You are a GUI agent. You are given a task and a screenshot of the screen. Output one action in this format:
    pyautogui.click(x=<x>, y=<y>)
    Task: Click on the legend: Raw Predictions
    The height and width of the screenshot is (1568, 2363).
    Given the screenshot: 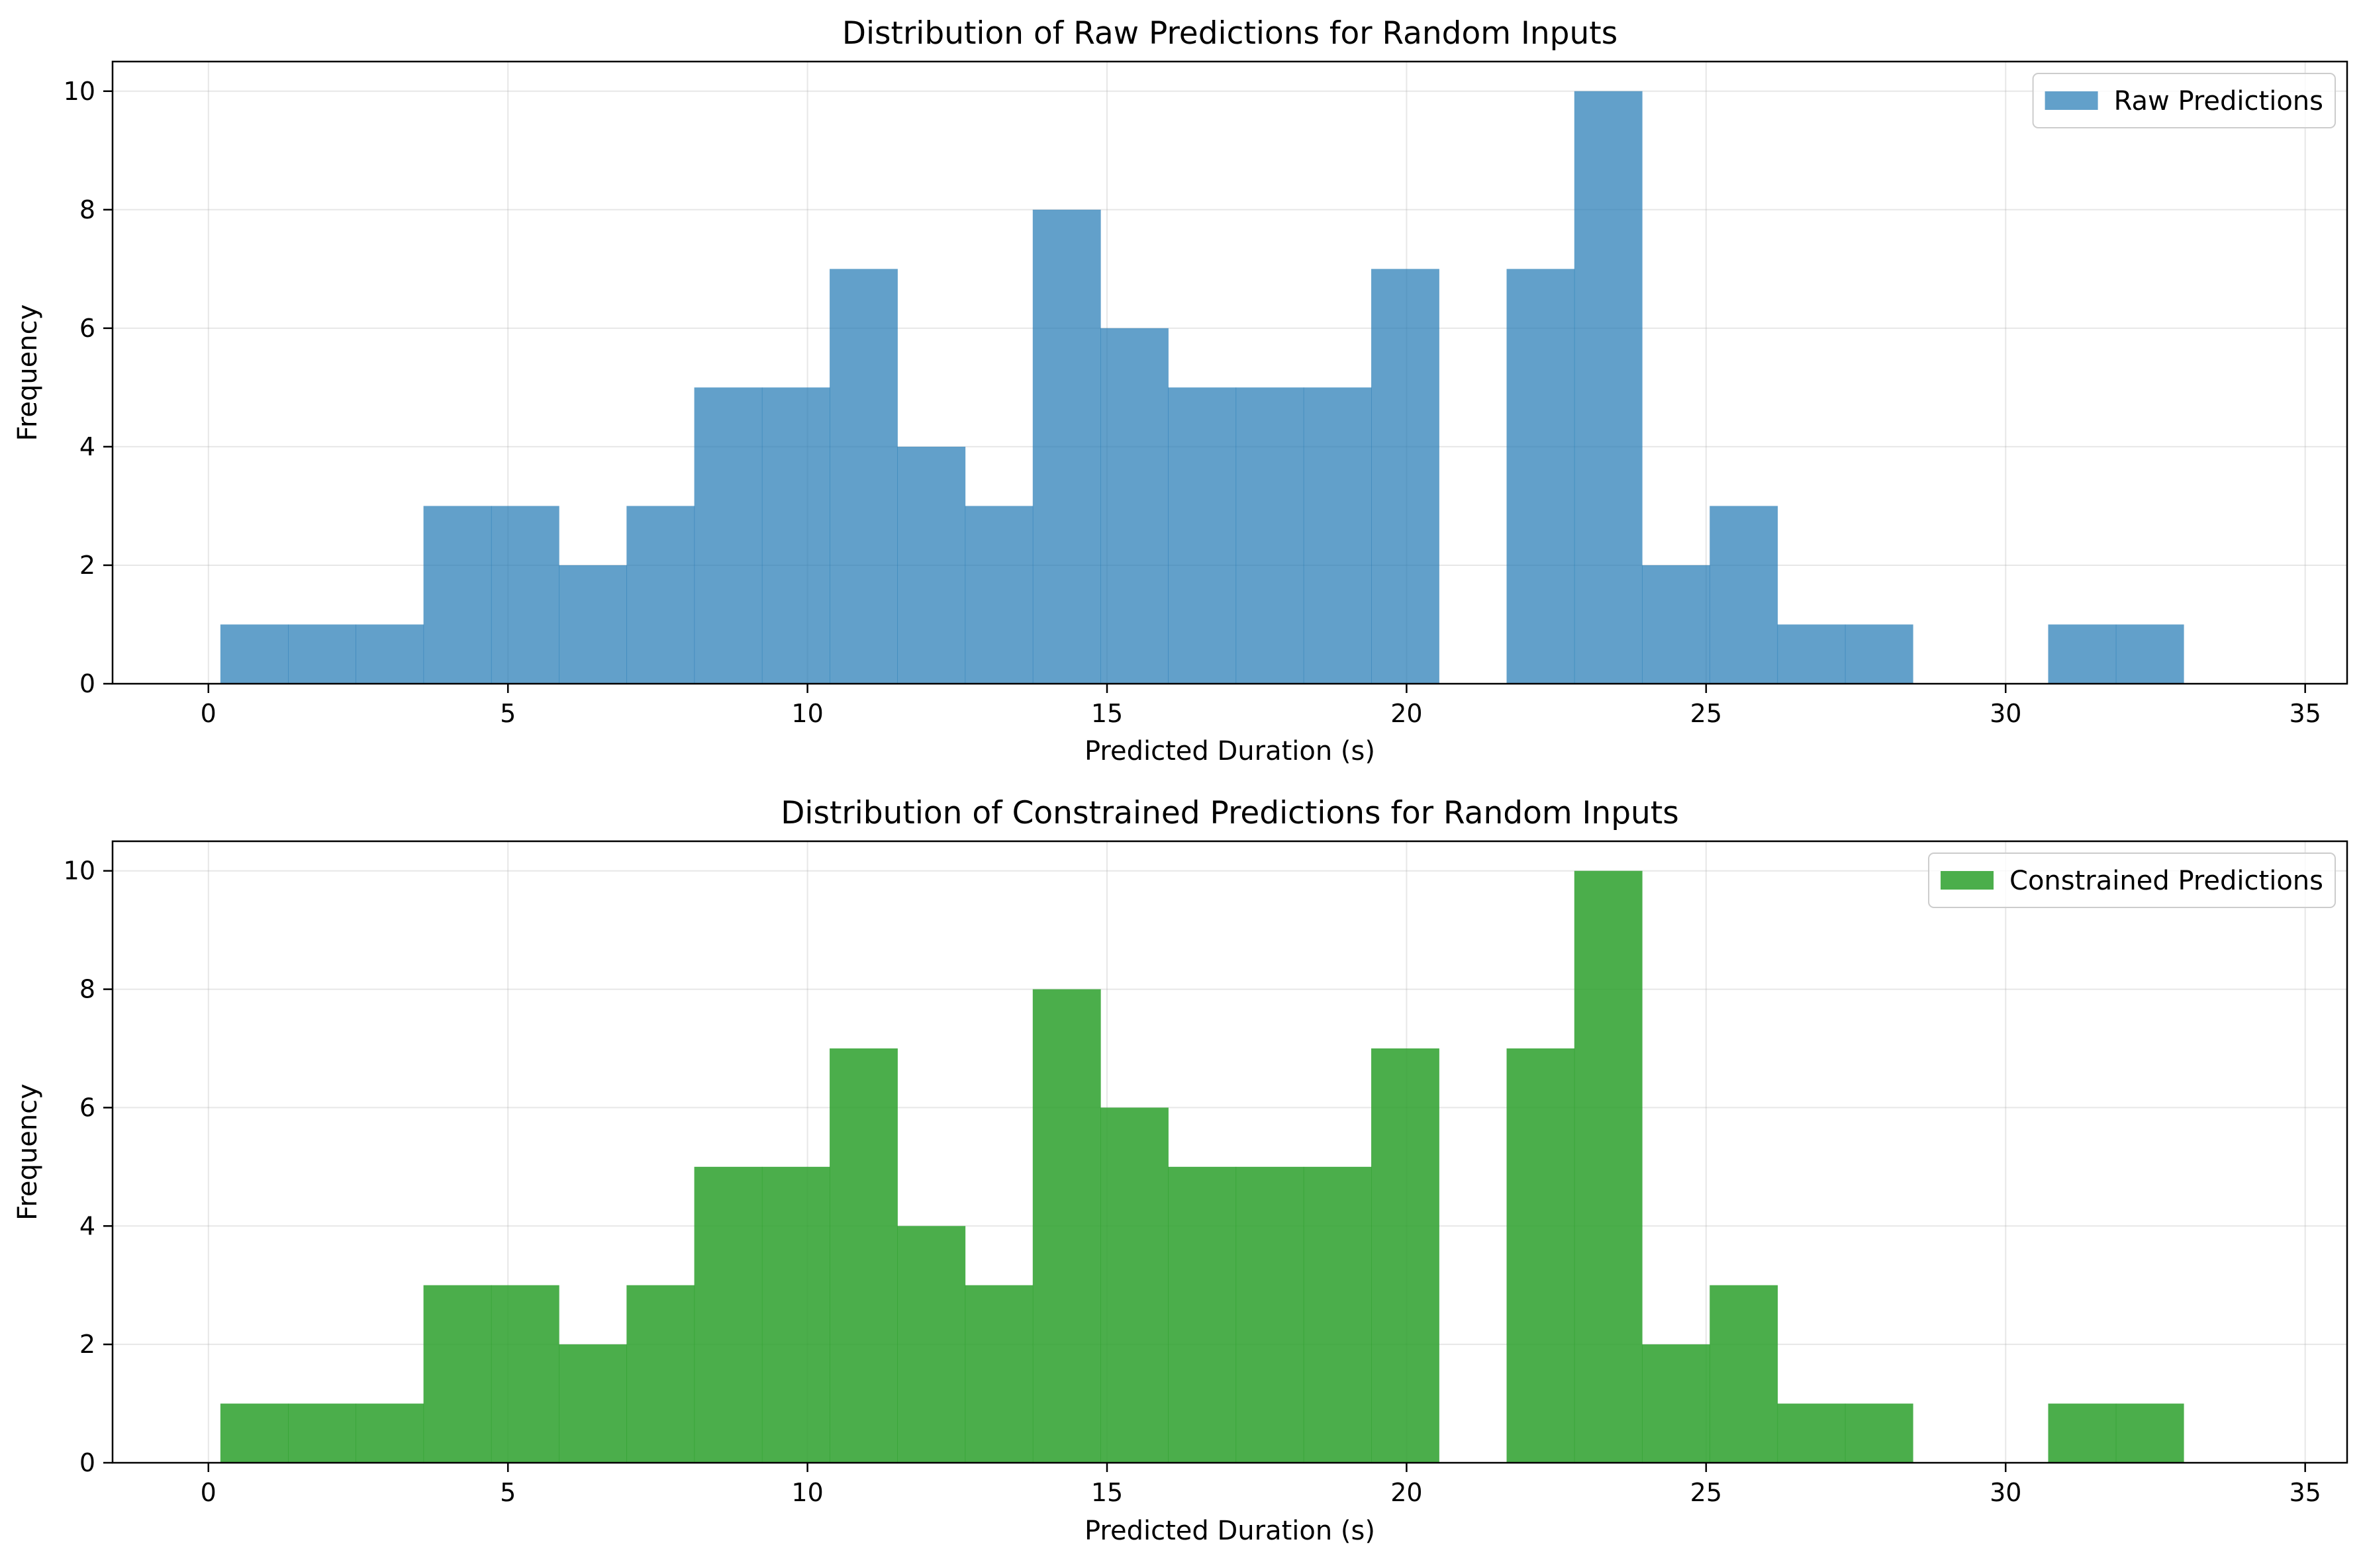 What is the action you would take?
    pyautogui.click(x=2184, y=101)
    